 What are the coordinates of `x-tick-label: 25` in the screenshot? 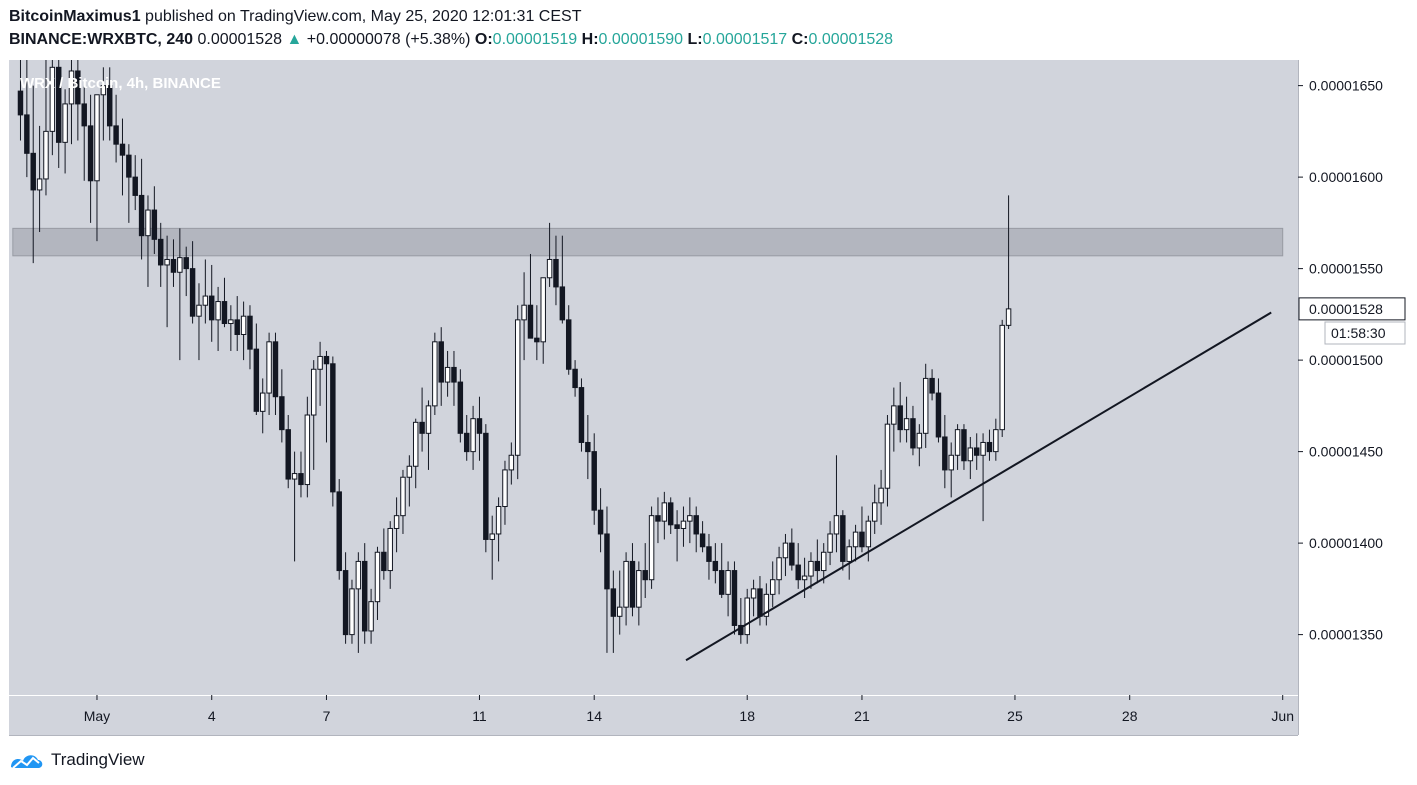 It's located at (1015, 716).